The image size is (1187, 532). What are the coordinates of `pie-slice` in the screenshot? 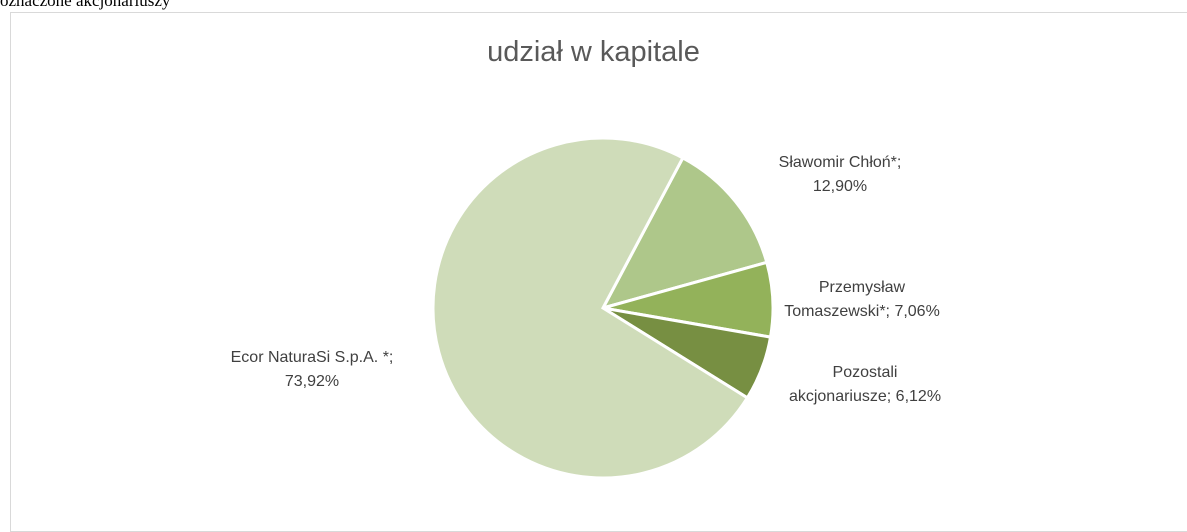 It's located at (684, 233).